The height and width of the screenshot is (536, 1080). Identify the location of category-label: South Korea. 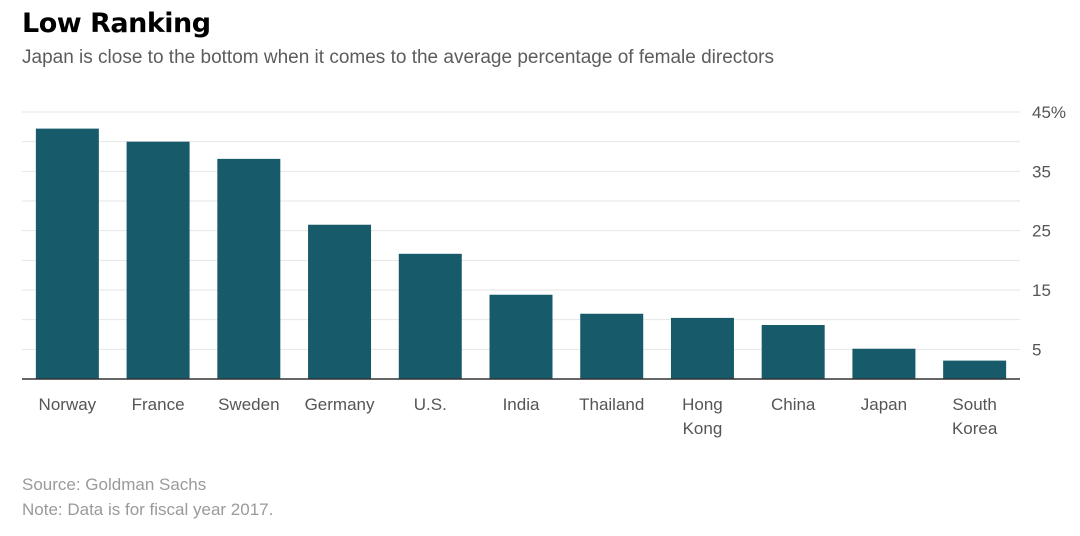
(975, 416).